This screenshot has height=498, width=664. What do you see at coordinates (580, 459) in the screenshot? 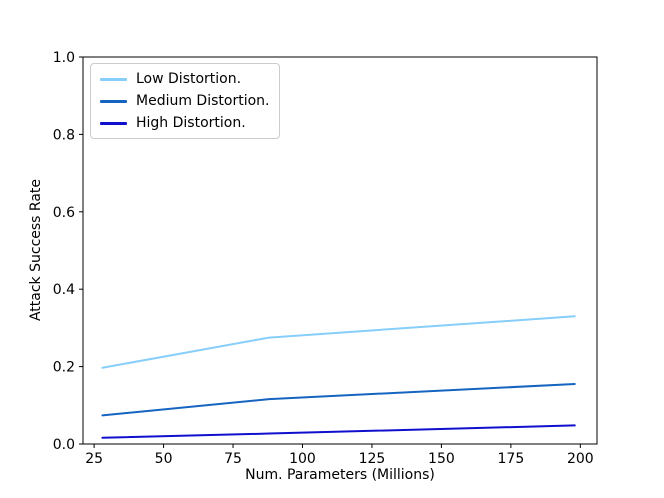
I see `x-tick-label: 200` at bounding box center [580, 459].